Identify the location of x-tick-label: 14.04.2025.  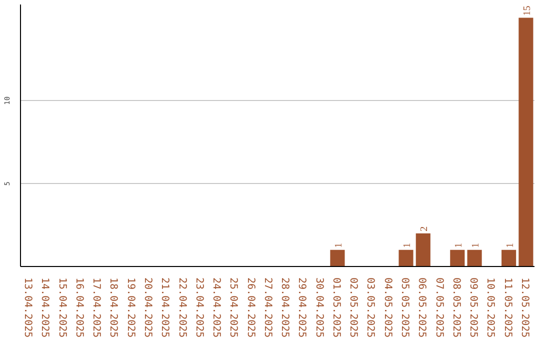
(44, 308).